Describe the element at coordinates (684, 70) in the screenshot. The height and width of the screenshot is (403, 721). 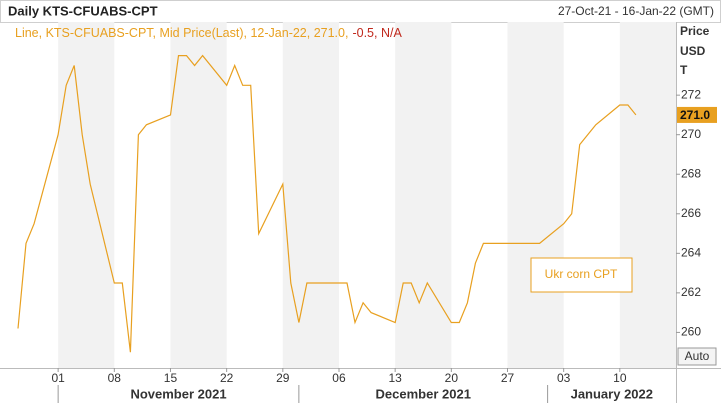
I see `y-axis-label: T` at that location.